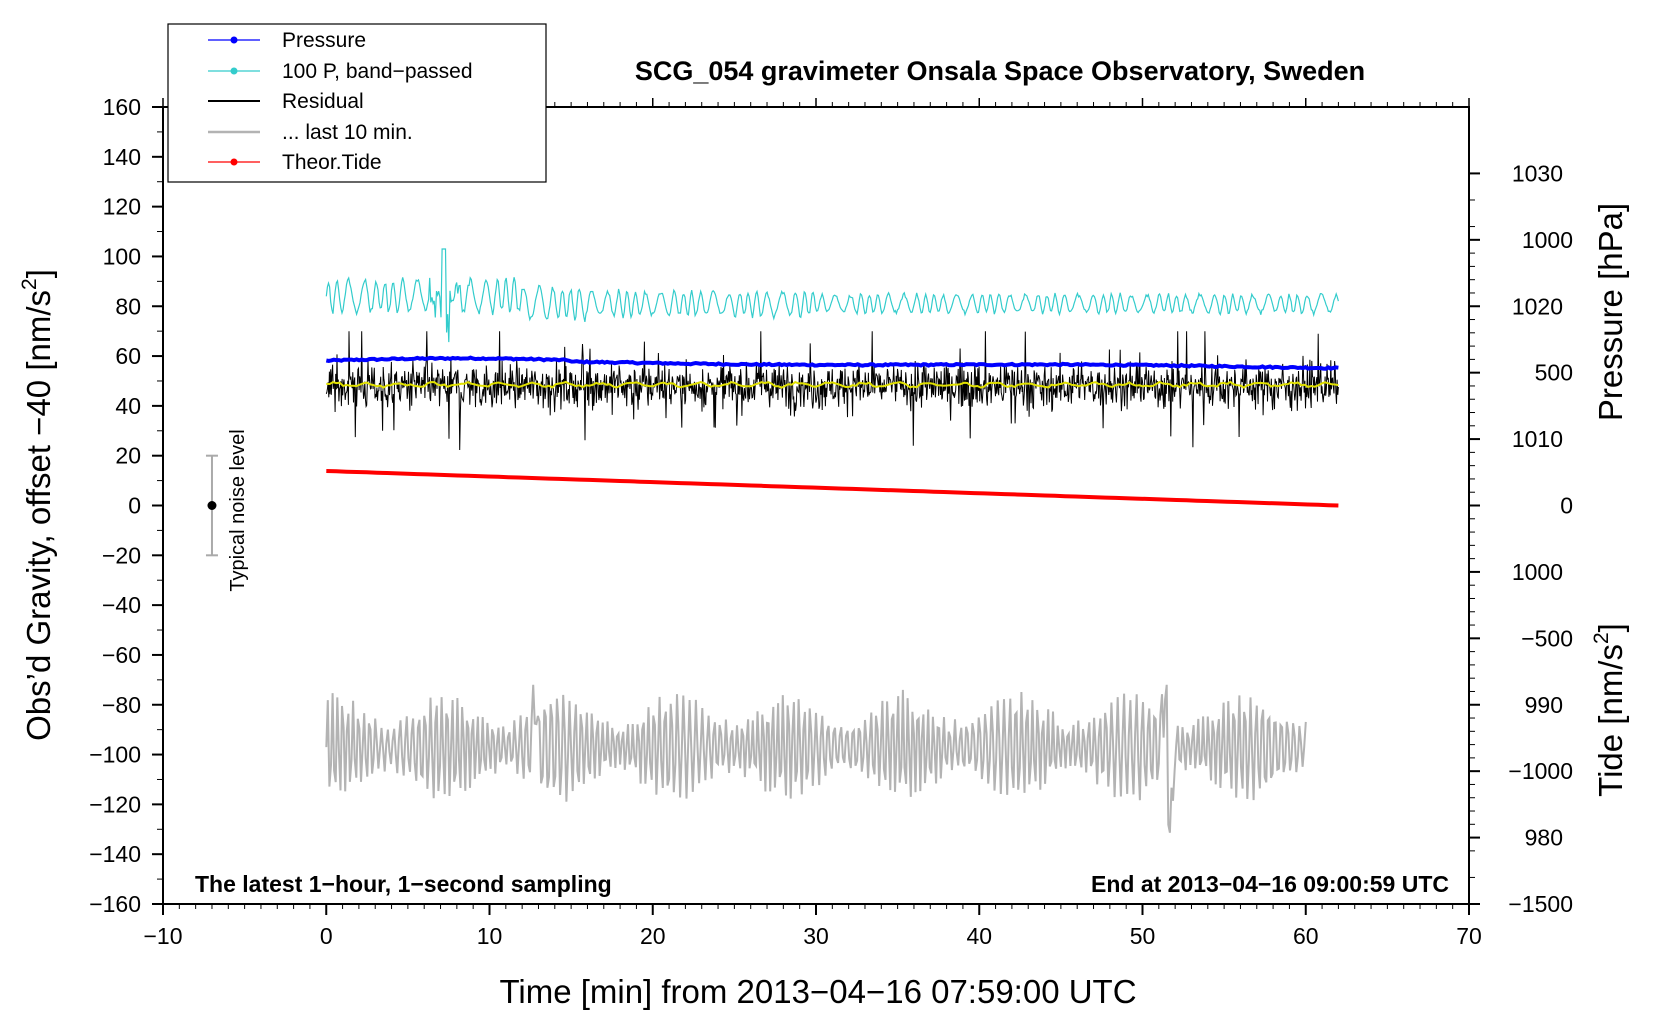 The width and height of the screenshot is (1660, 1020). I want to click on y-tick-label: 100, so click(122, 256).